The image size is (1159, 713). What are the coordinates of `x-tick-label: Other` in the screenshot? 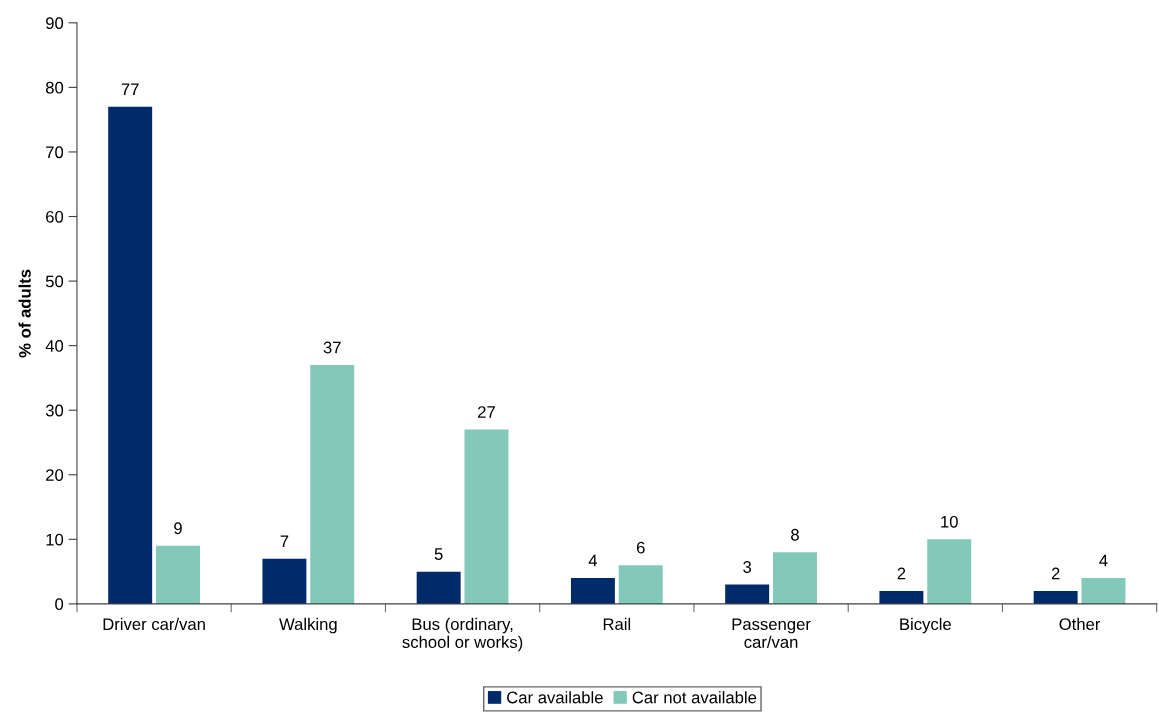 It's located at (1080, 624).